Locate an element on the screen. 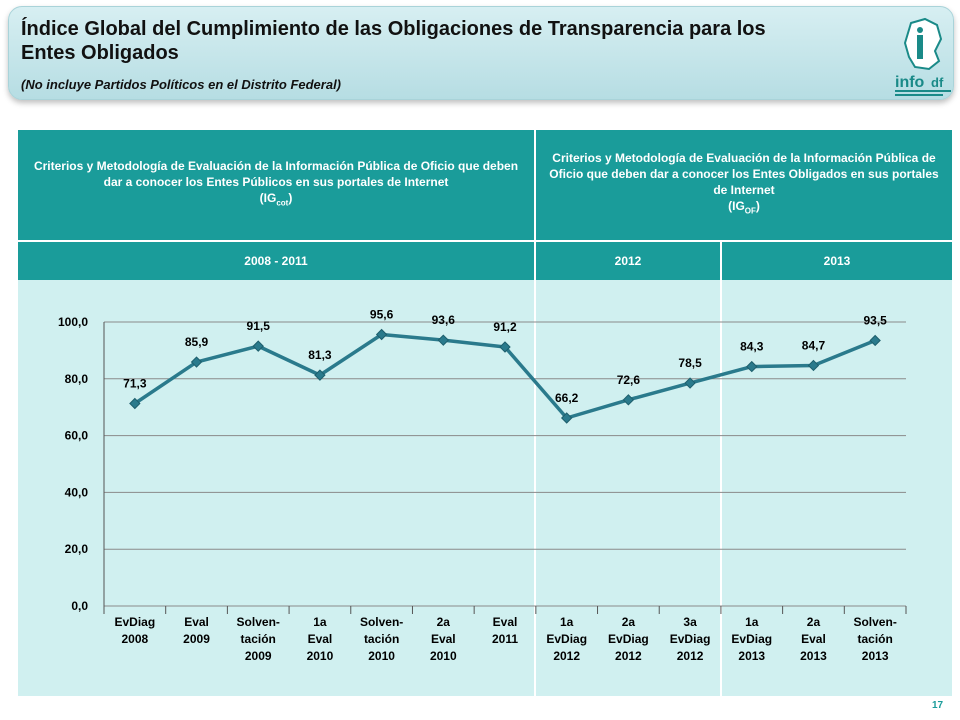 This screenshot has width=960, height=720. data-label: 71,3 is located at coordinates (135, 384).